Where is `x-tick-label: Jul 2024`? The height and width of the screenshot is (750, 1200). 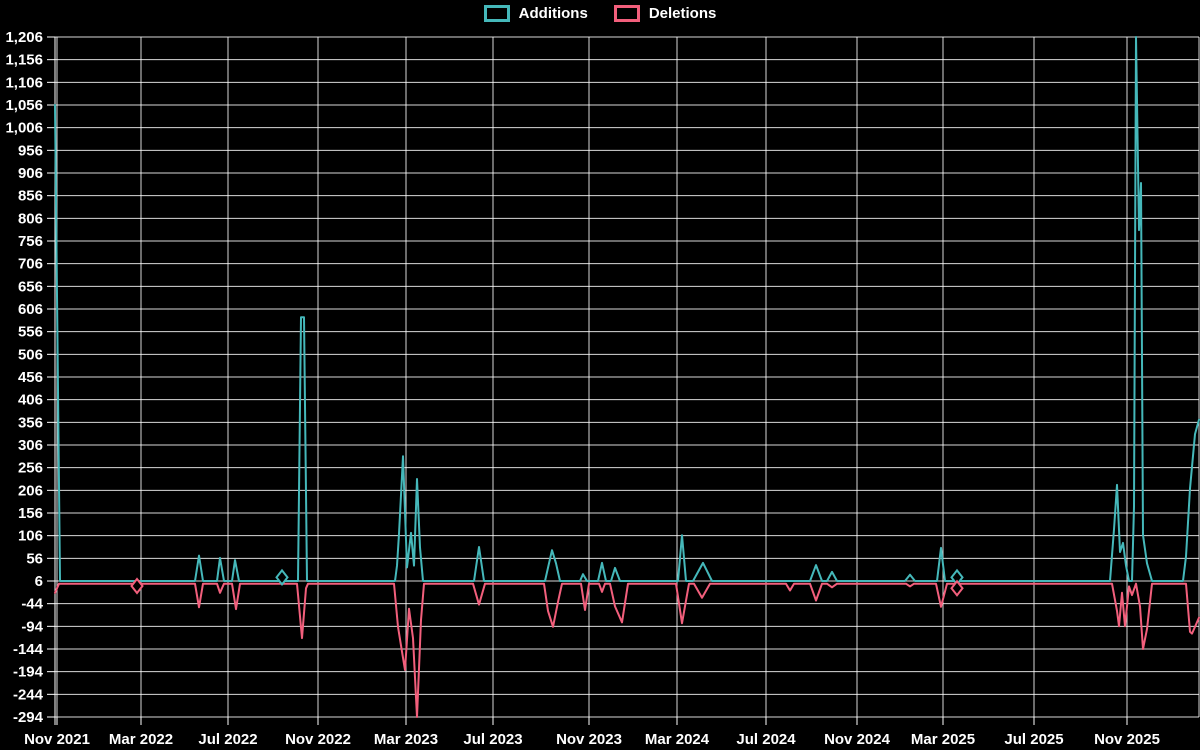
x-tick-label: Jul 2024 is located at coordinates (766, 739).